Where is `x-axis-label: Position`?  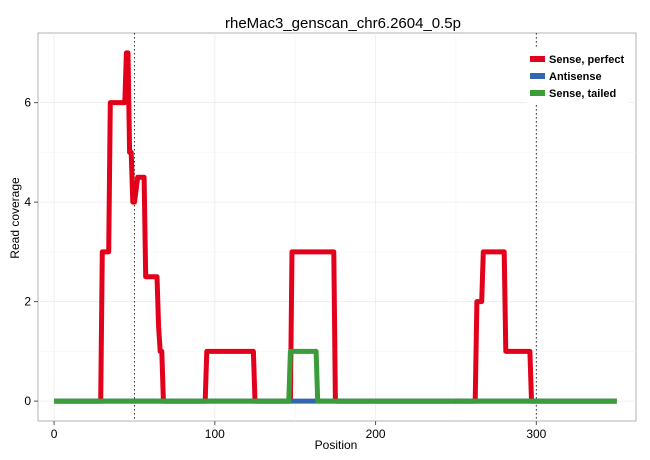 x-axis-label: Position is located at coordinates (336, 445).